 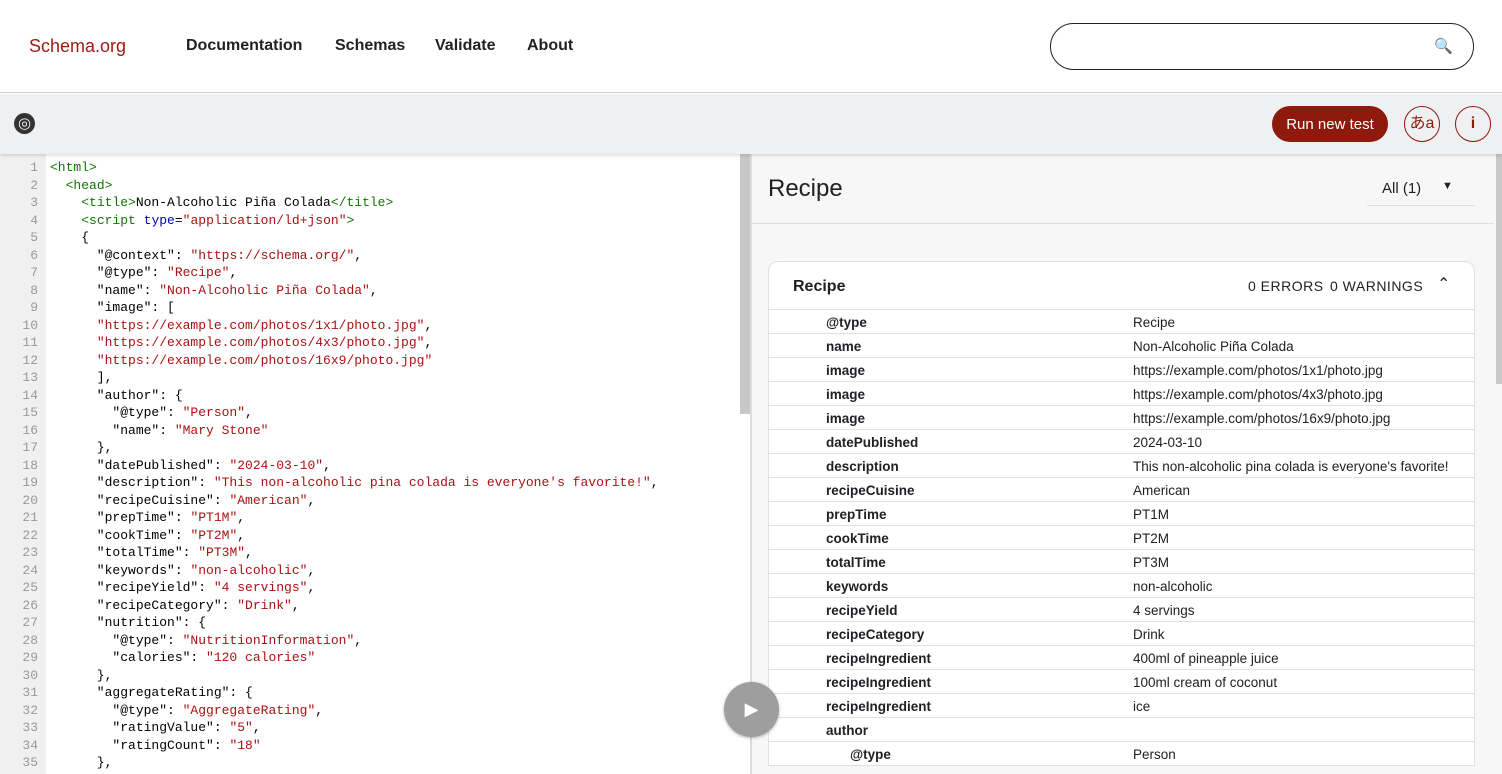 What do you see at coordinates (1168, 442) in the screenshot?
I see `property-value: 2024-03-10` at bounding box center [1168, 442].